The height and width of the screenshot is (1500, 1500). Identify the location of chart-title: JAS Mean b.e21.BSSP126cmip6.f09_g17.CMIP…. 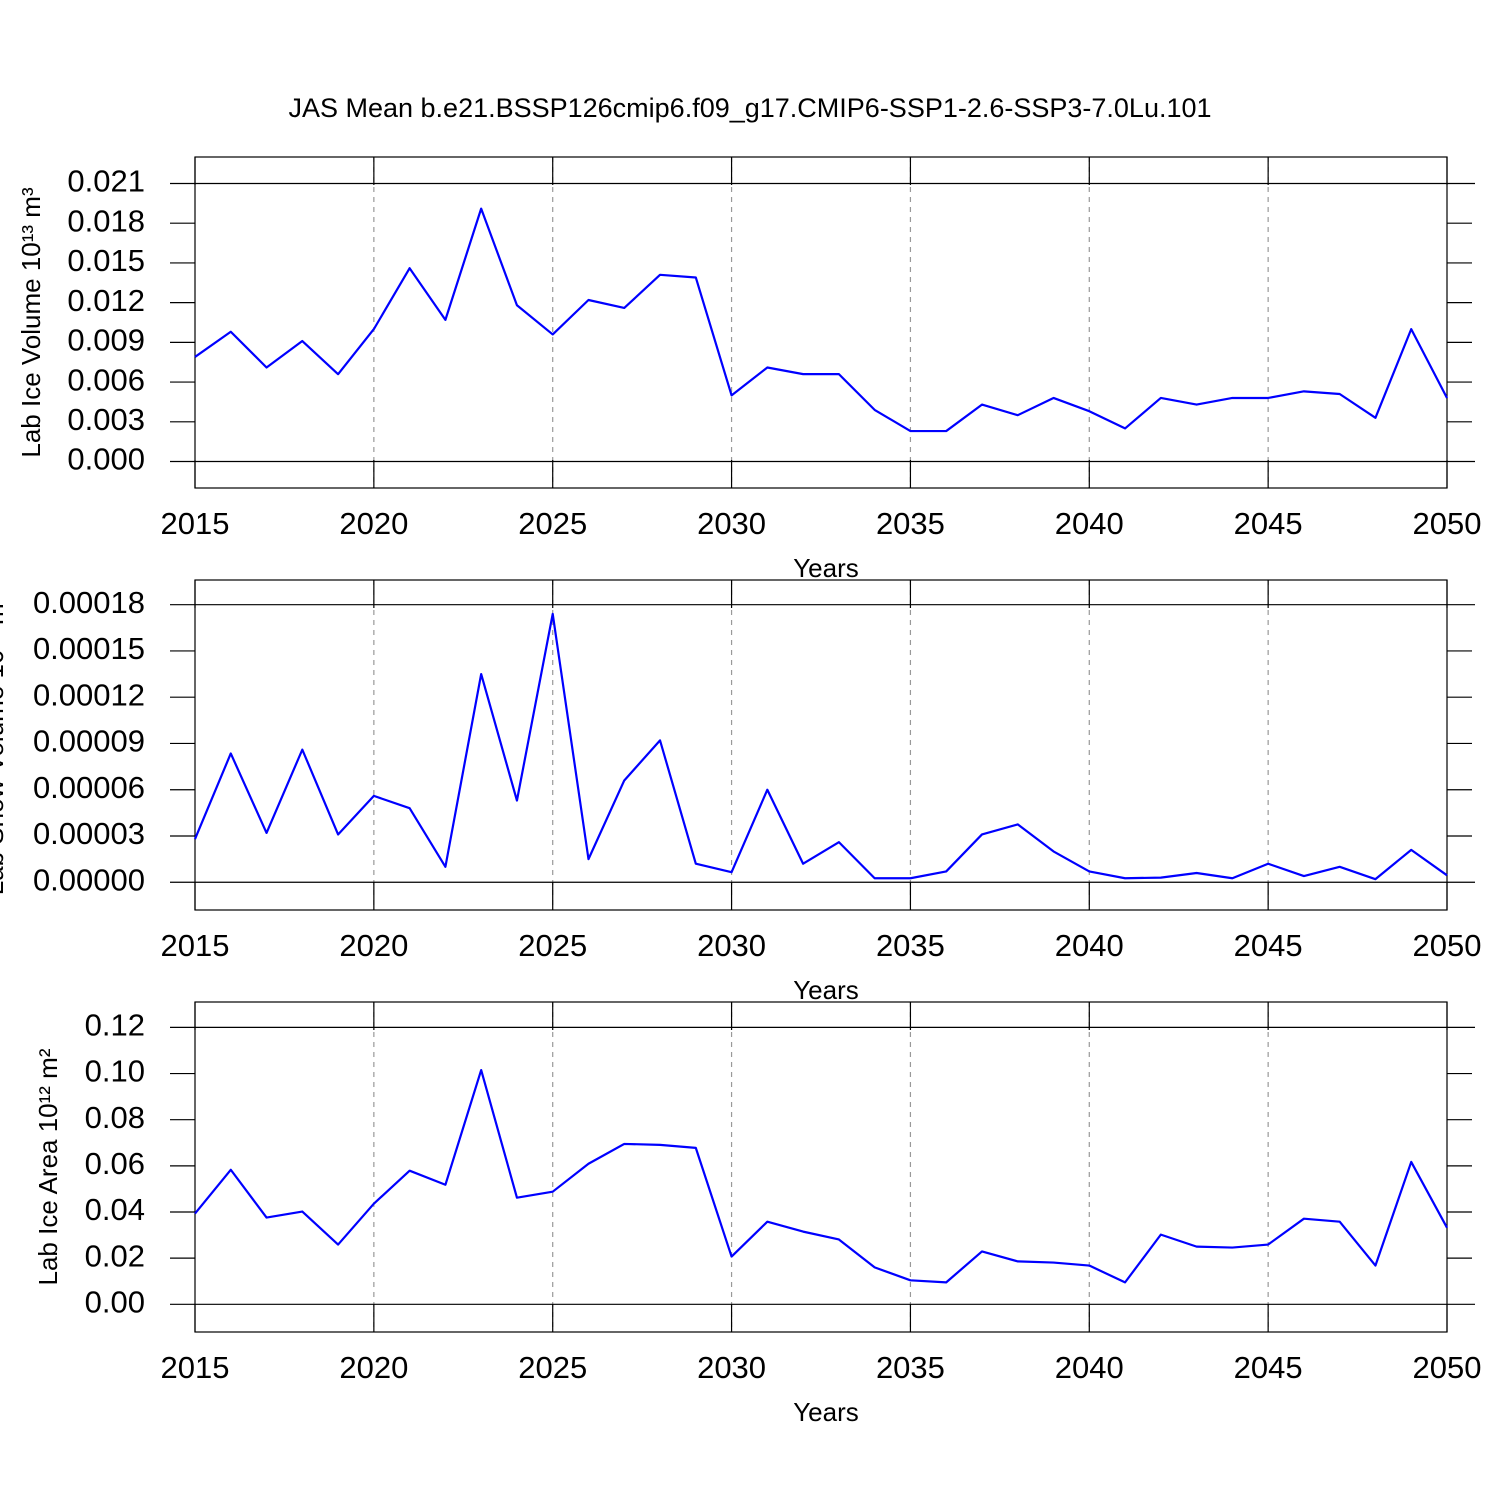
(749, 108).